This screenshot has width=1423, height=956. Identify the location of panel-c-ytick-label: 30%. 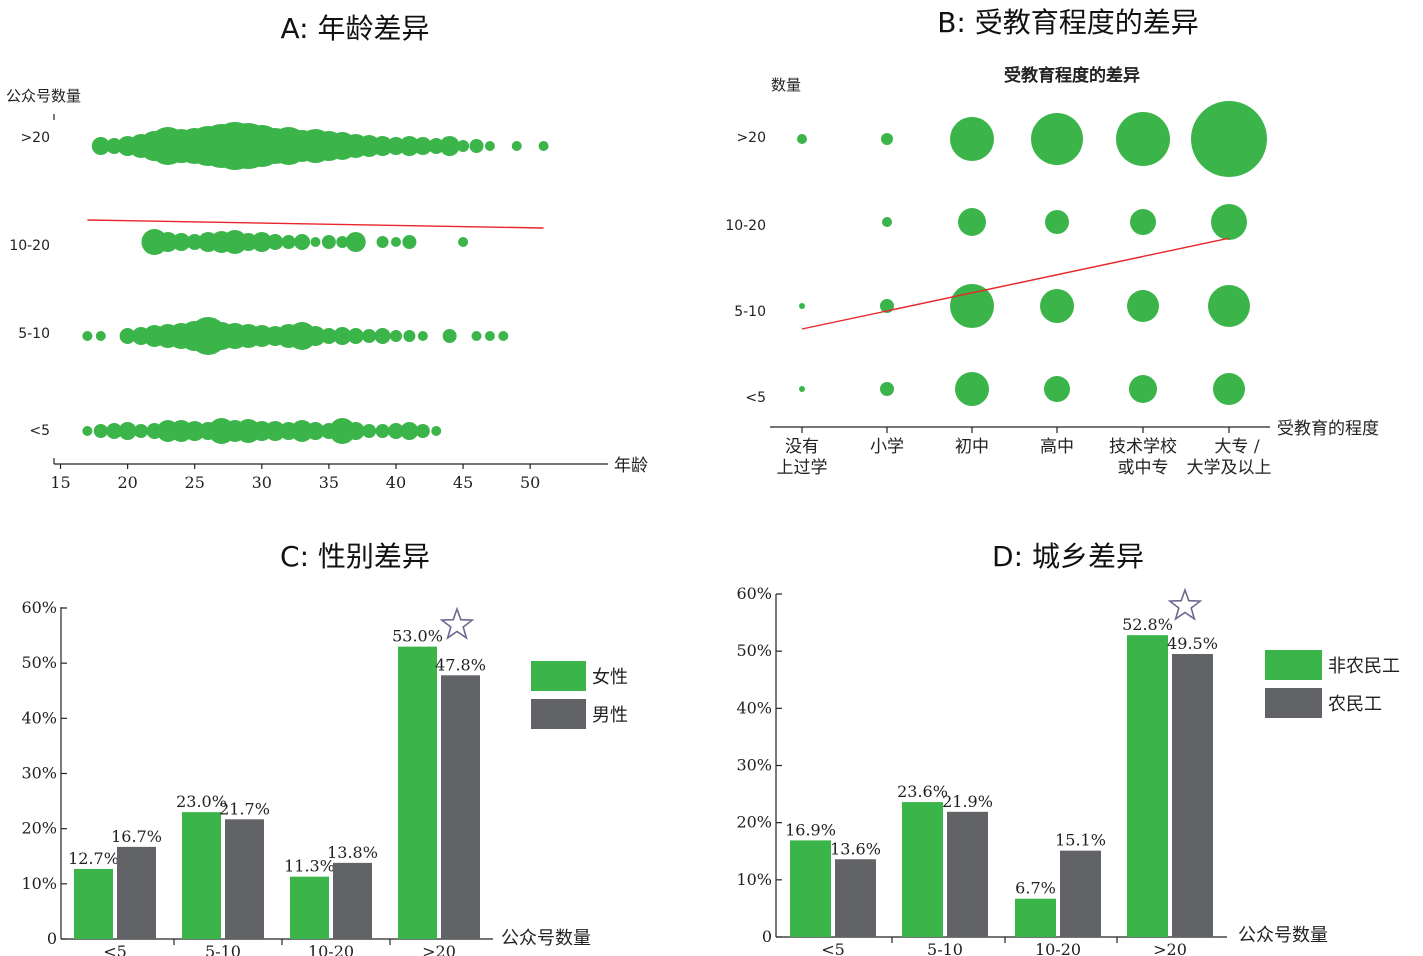
(39, 773).